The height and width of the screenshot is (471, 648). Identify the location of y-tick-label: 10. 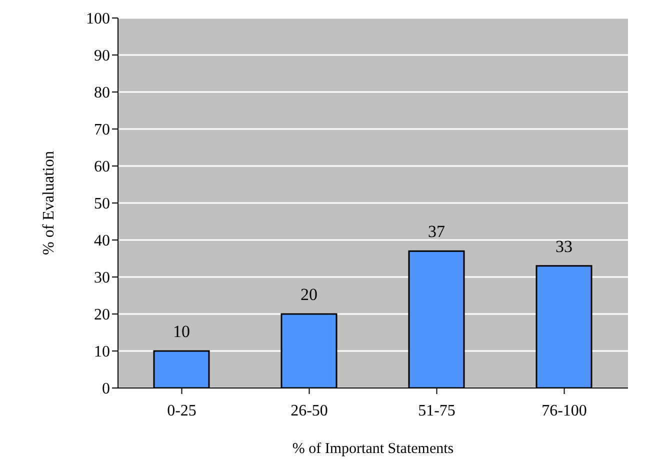
(102, 352).